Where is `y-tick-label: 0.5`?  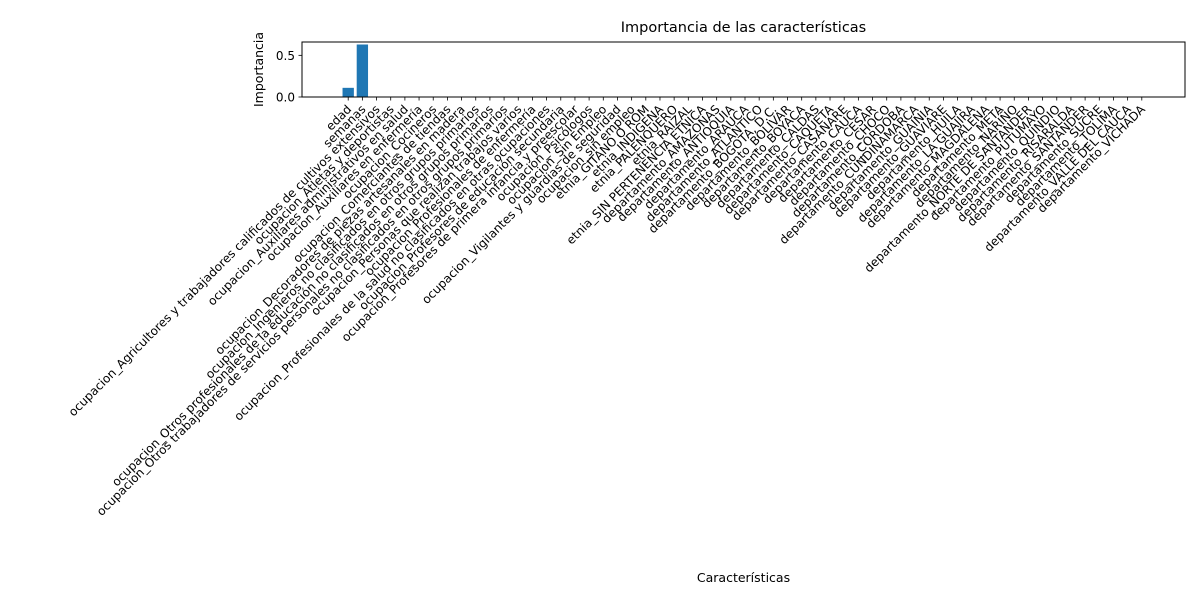 y-tick-label: 0.5 is located at coordinates (285, 56).